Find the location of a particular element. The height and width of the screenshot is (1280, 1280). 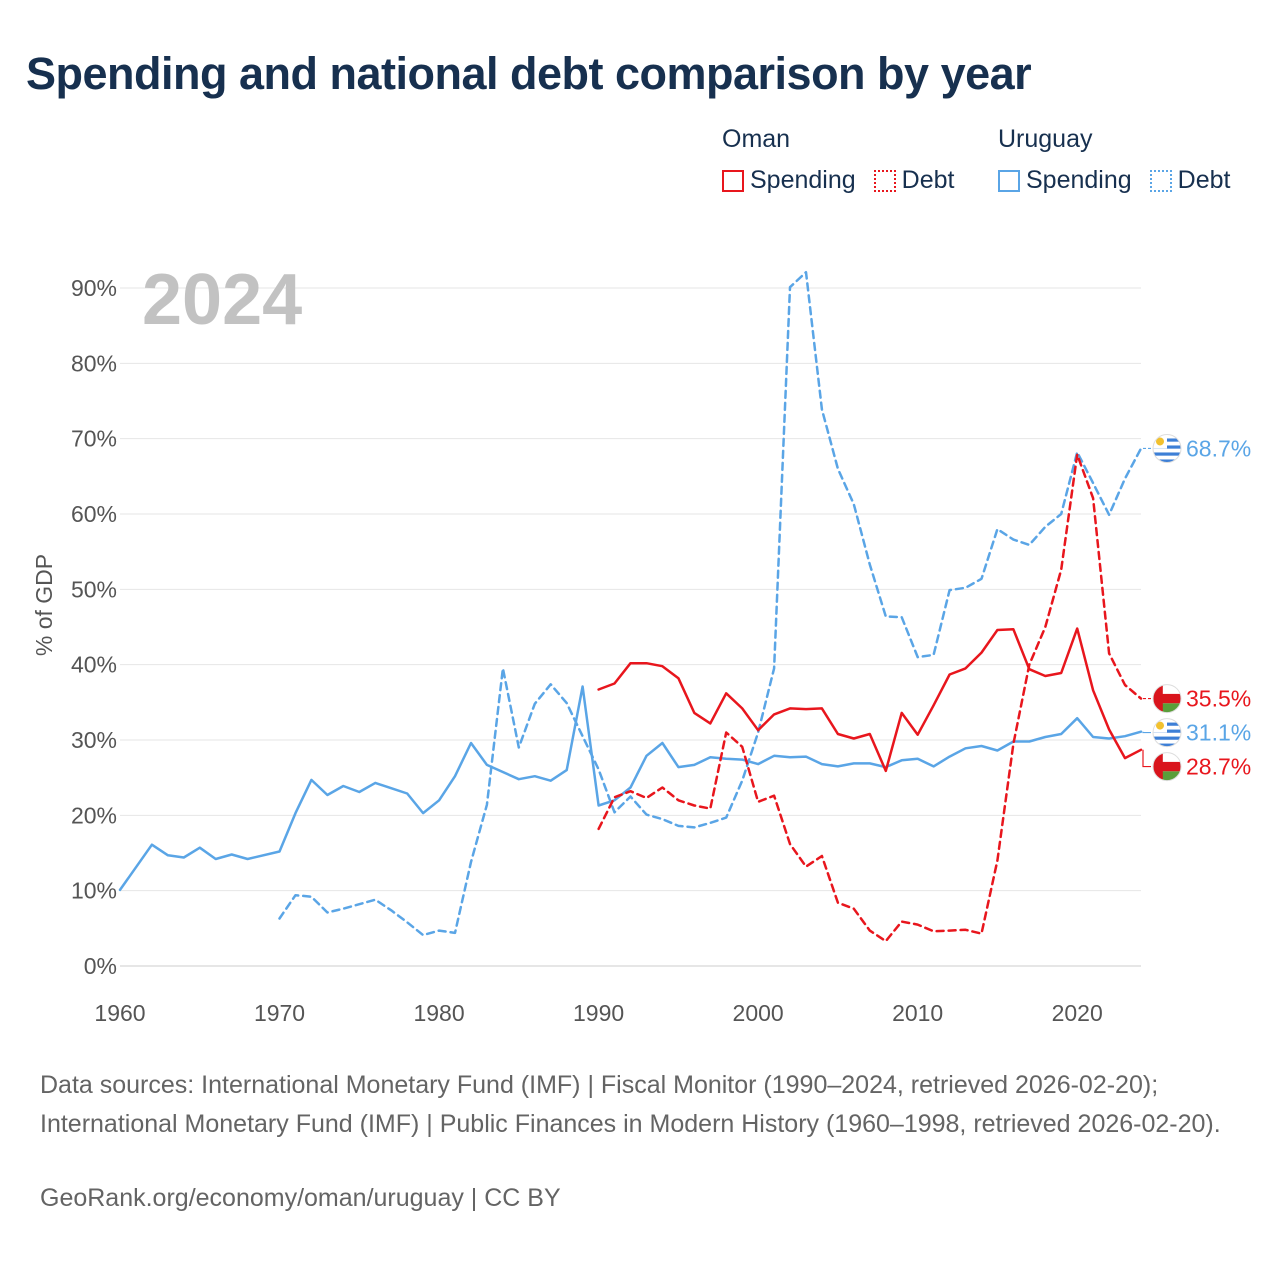

end-value-label: 28.7% is located at coordinates (1218, 767).